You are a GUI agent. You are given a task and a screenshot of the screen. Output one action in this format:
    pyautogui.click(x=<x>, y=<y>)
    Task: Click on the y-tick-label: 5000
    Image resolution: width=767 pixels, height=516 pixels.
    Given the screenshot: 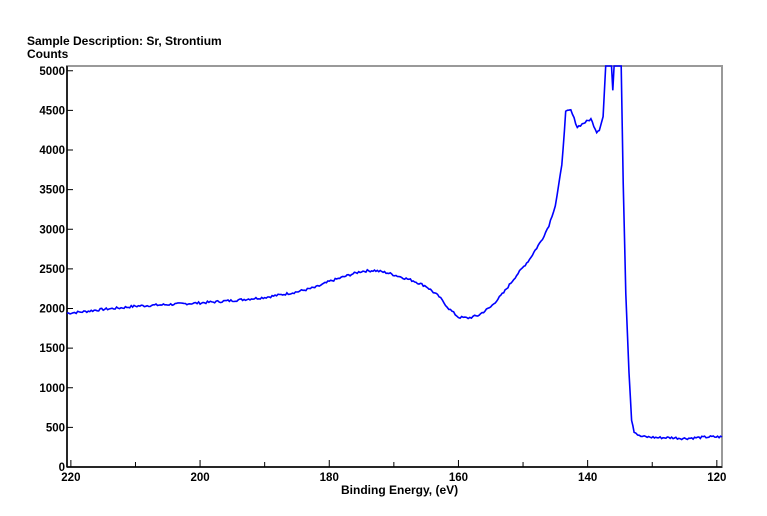 What is the action you would take?
    pyautogui.click(x=52, y=72)
    